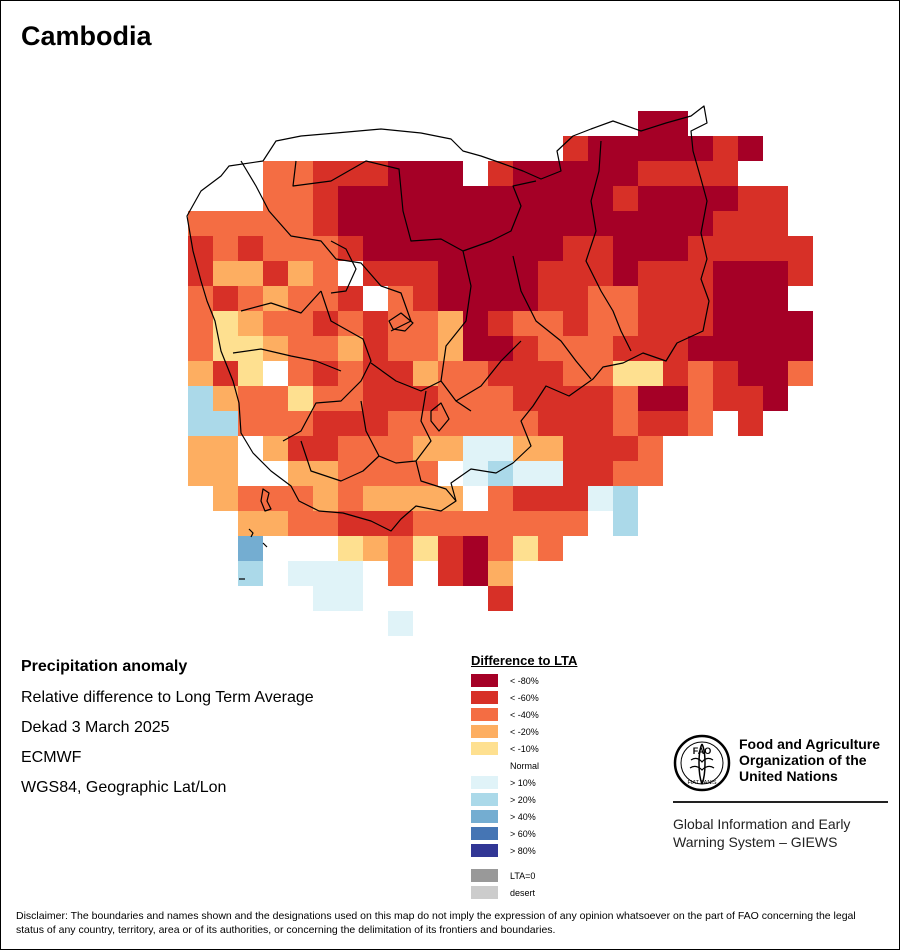 The image size is (900, 950). What do you see at coordinates (505, 765) in the screenshot?
I see `legend-item: Normal` at bounding box center [505, 765].